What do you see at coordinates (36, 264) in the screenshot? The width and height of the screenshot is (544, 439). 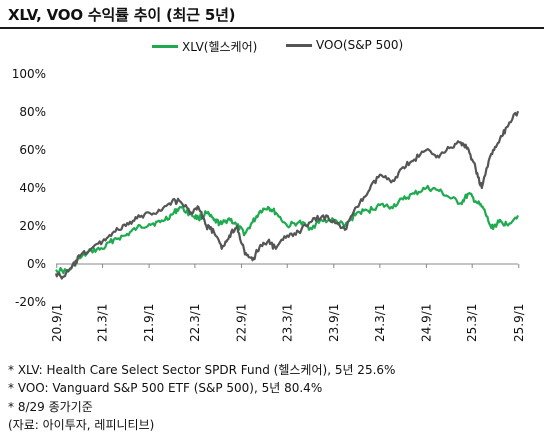 I see `y-tick-label: 0%` at bounding box center [36, 264].